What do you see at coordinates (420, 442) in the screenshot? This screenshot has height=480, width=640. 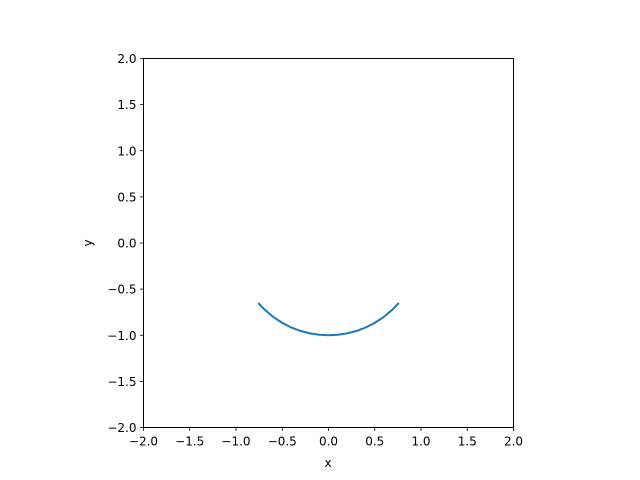 I see `x-tick-label: 1.0` at bounding box center [420, 442].